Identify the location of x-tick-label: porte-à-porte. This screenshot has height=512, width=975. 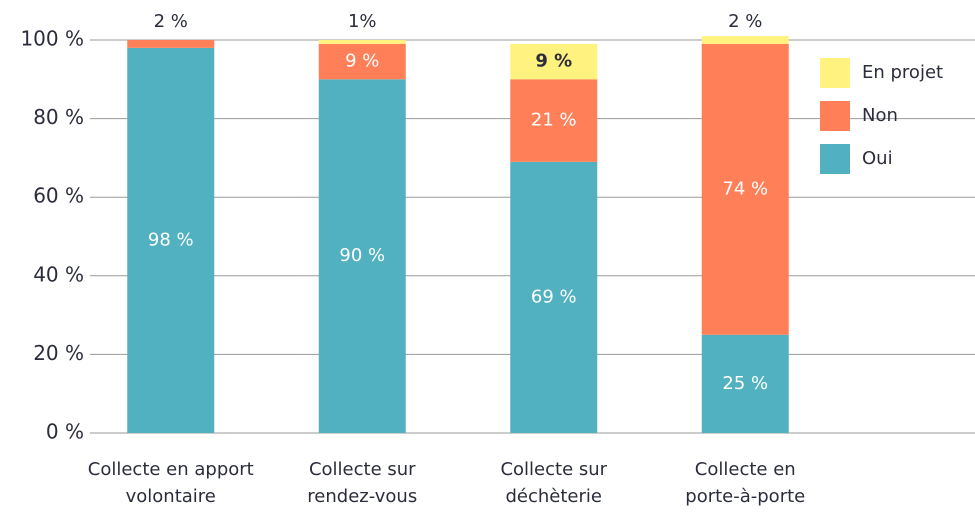
(745, 496).